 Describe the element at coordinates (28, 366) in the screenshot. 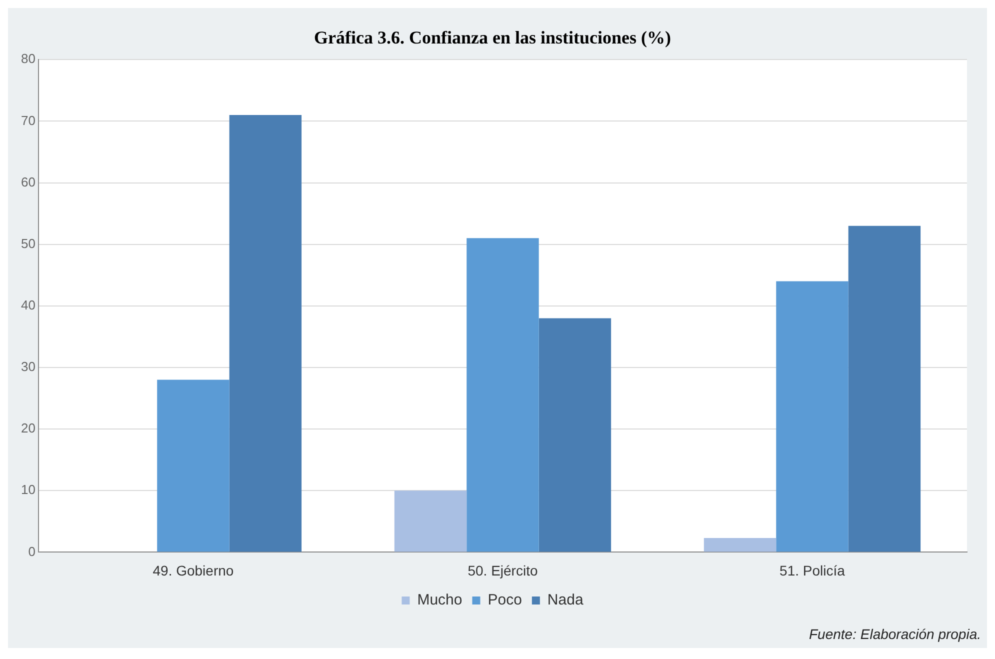

I see `y-tick-label: 30` at that location.